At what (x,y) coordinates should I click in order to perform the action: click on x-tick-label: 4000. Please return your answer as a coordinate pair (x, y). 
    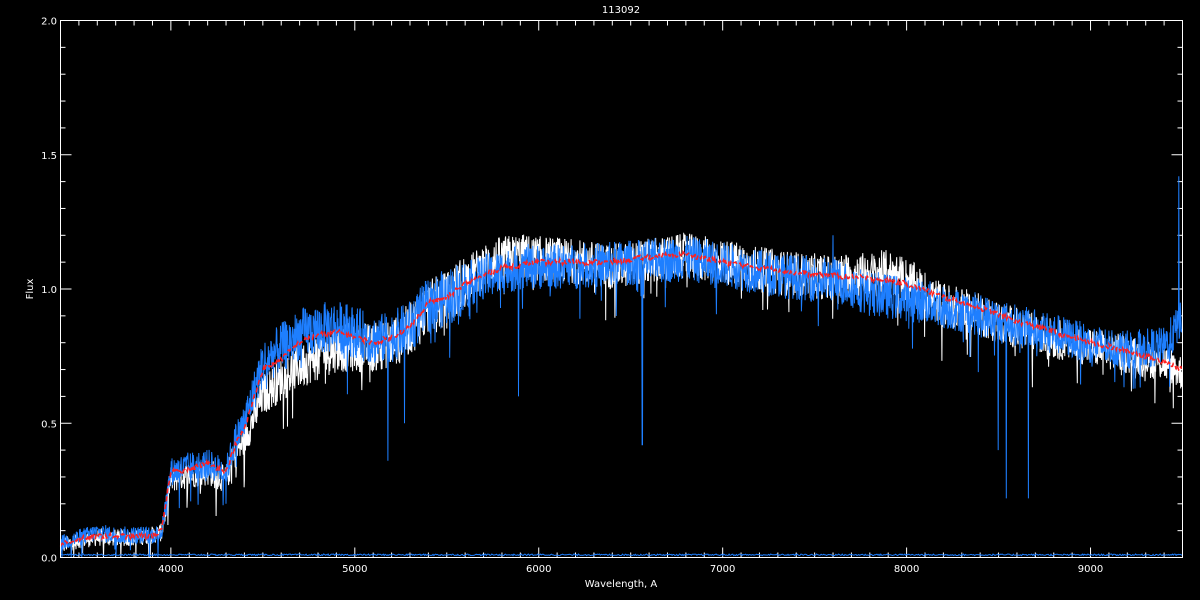
    Looking at the image, I should click on (170, 569).